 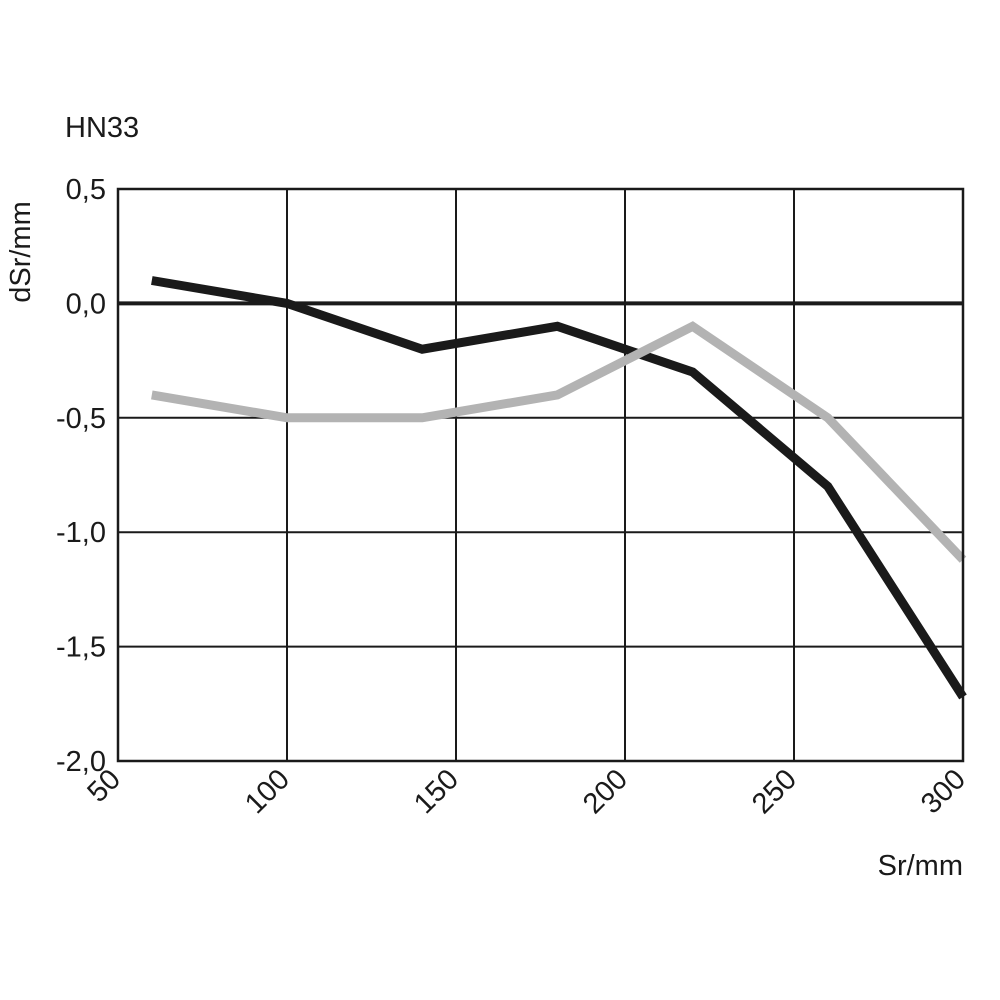 I want to click on y-tick-label: 0,5, so click(x=86, y=190).